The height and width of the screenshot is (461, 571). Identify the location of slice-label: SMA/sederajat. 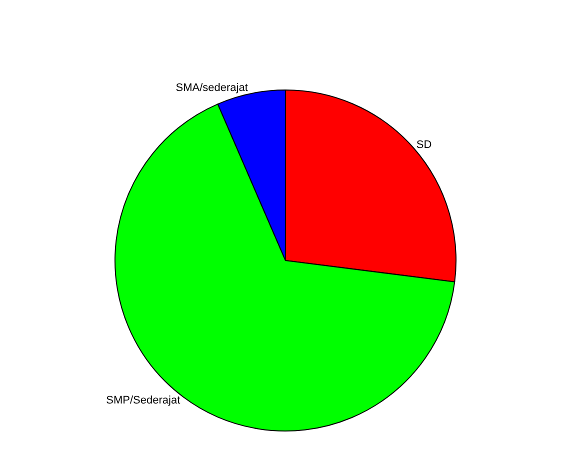
(212, 88).